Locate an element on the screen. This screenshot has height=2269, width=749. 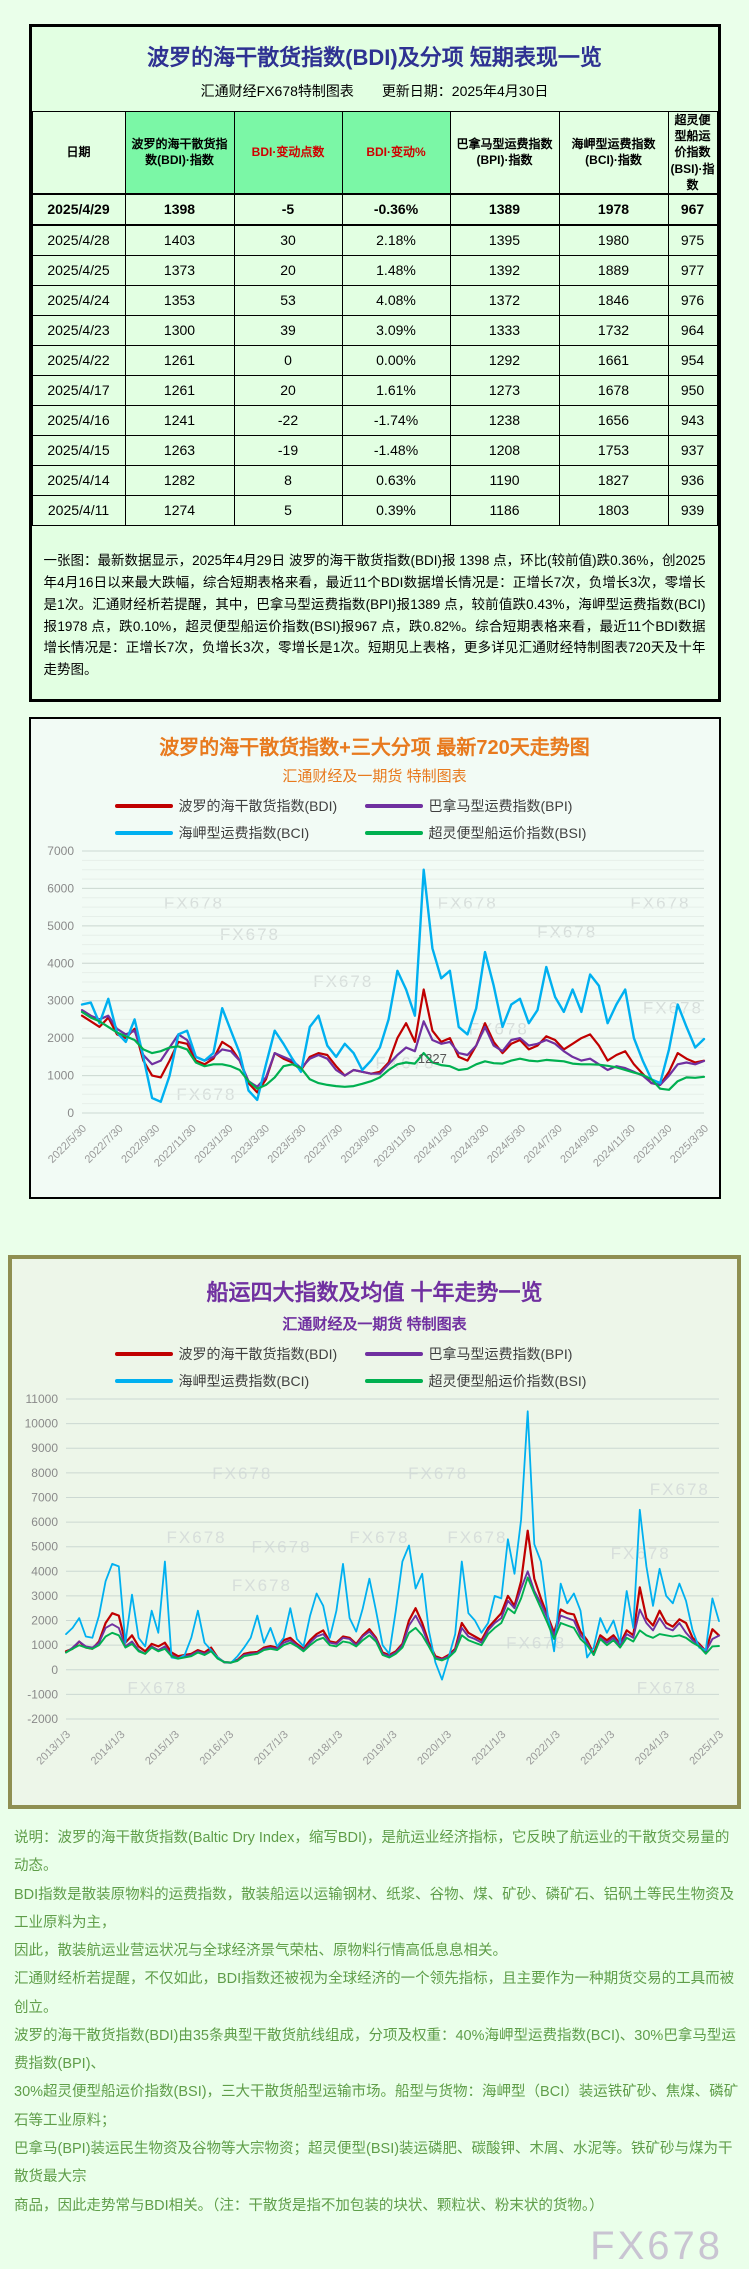
value-cell: 1241 is located at coordinates (179, 420).